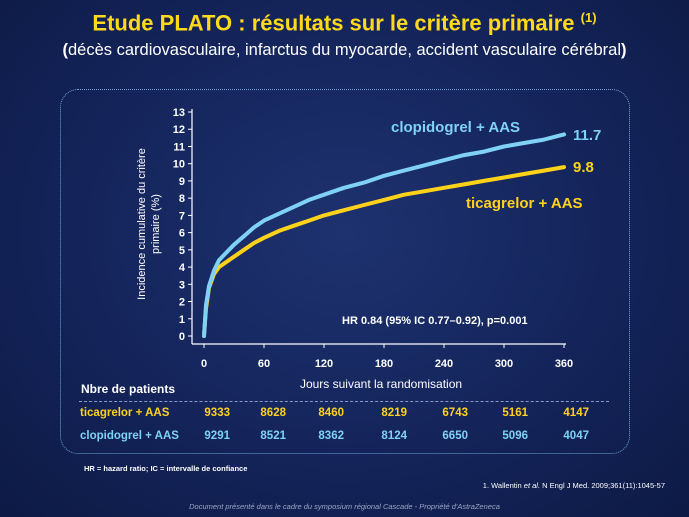  What do you see at coordinates (182, 251) in the screenshot?
I see `y-tick-label: 5` at bounding box center [182, 251].